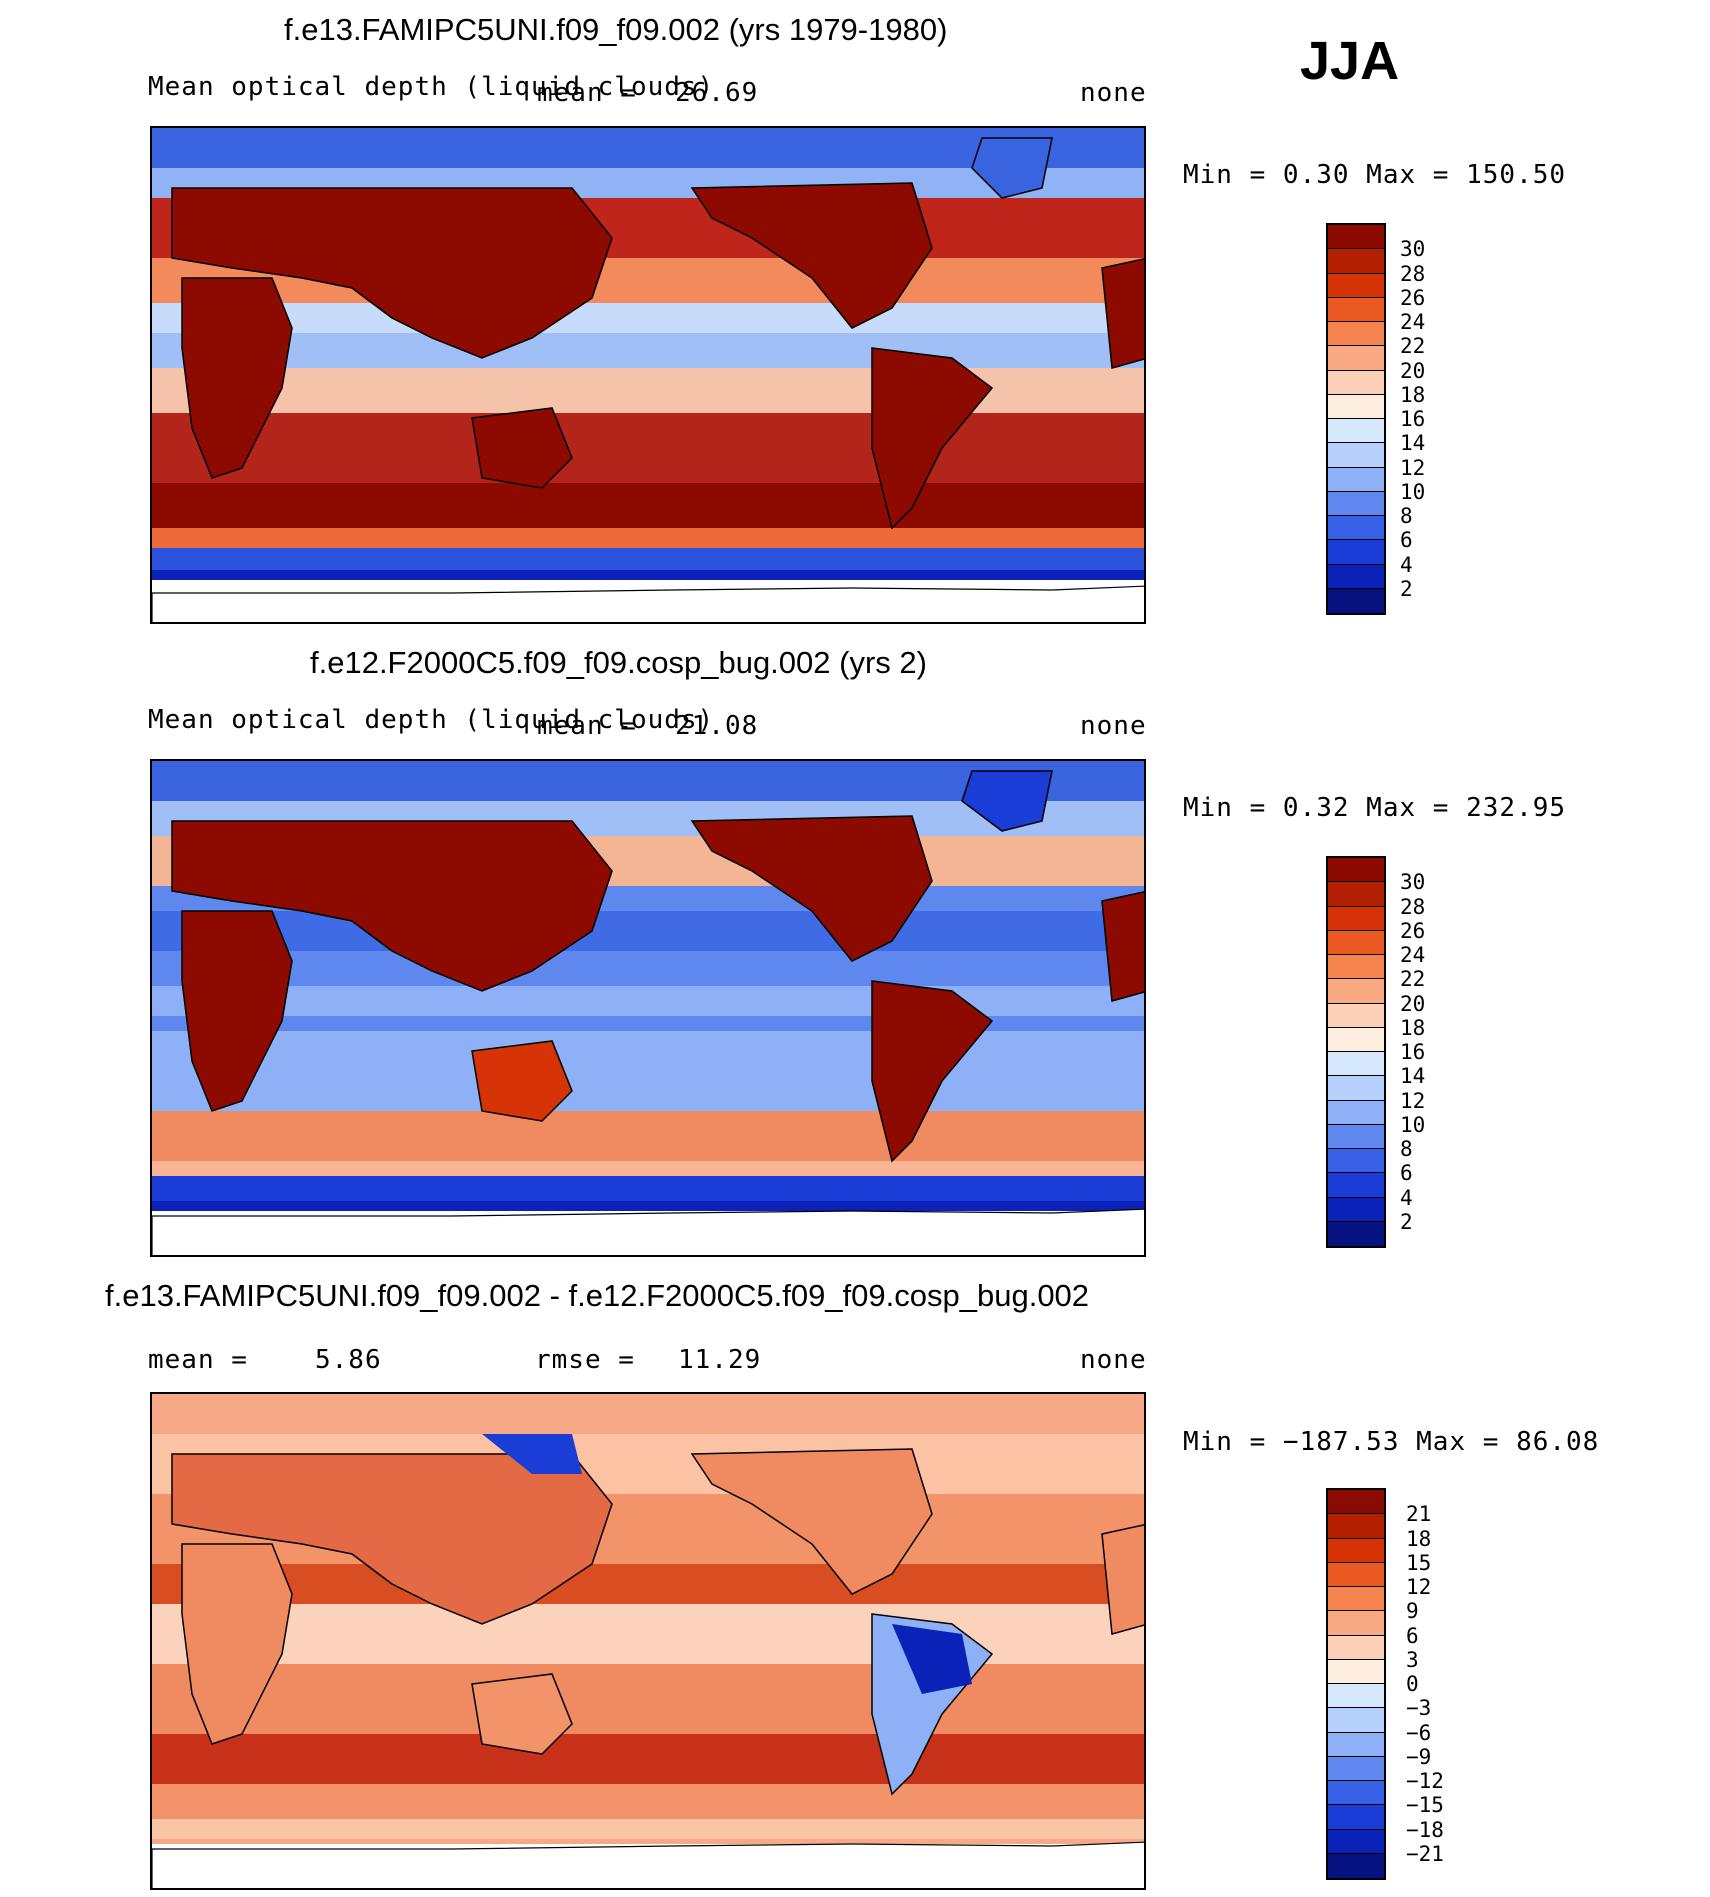 Image resolution: width=1710 pixels, height=1897 pixels. I want to click on panel-3-colorbar, so click(1356, 1684).